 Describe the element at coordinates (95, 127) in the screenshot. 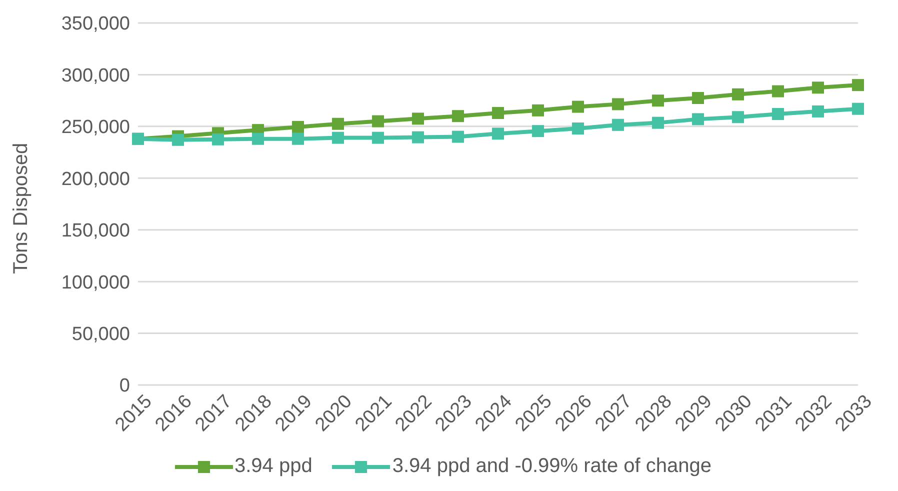

I see `y-tick-label: 250,000` at that location.